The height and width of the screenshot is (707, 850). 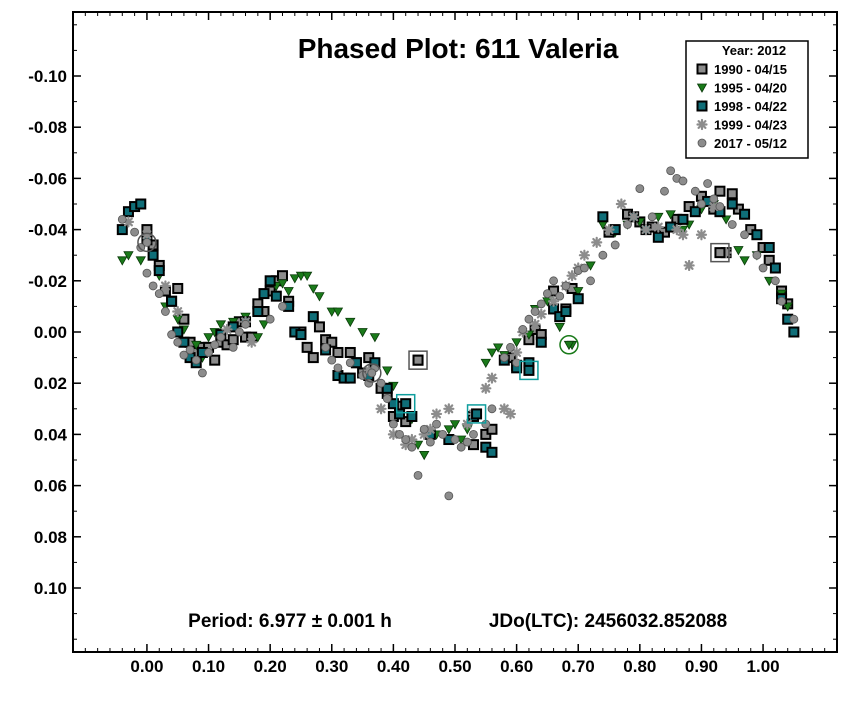 I want to click on epoch-label: JDo(LTC): 2456032.852088, so click(x=608, y=621).